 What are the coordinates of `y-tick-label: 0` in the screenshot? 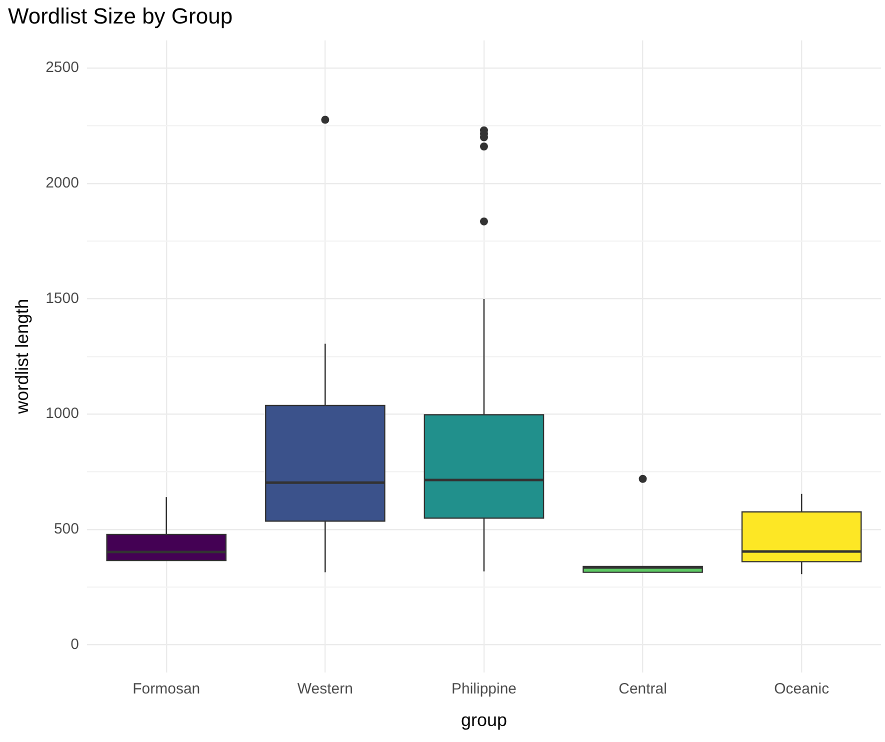 It's located at (74, 644).